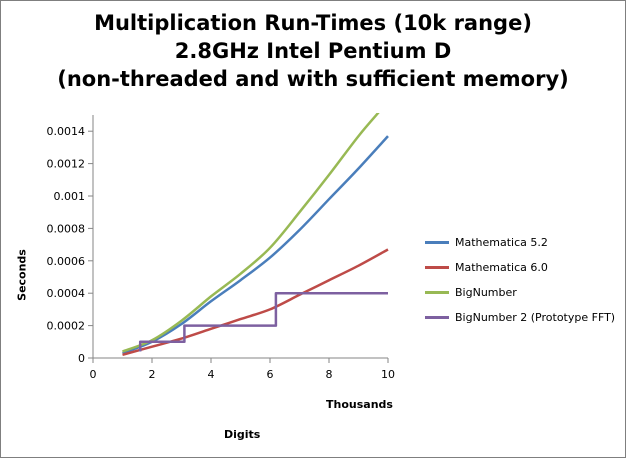 The image size is (626, 458). Describe the element at coordinates (93, 374) in the screenshot. I see `x-tick-label: 0` at that location.